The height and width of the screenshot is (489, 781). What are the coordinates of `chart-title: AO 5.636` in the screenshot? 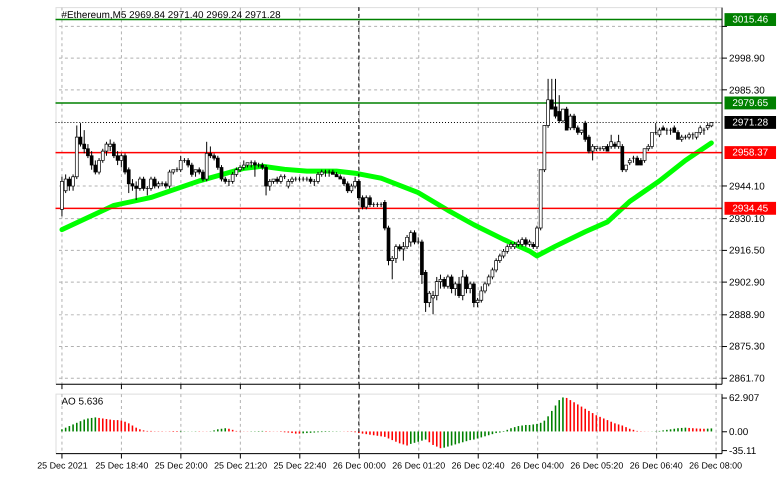 It's located at (82, 402).